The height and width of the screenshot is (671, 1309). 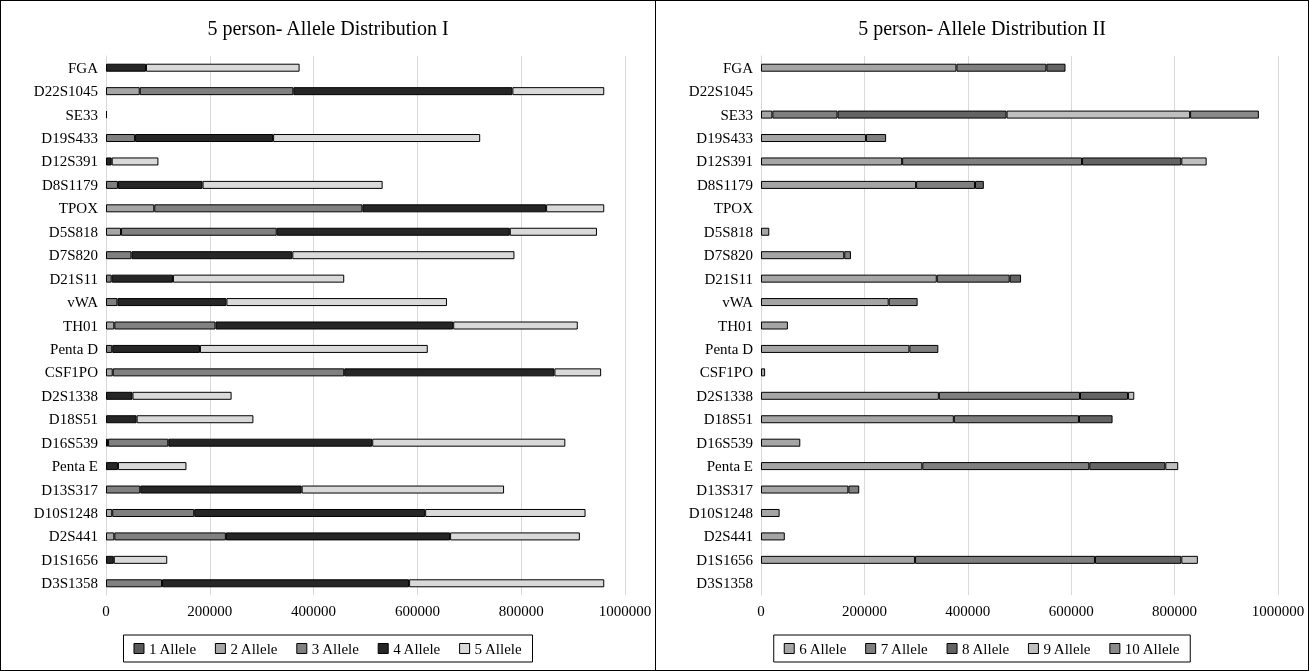 What do you see at coordinates (335, 648) in the screenshot?
I see `legend-label: 3 Allele` at bounding box center [335, 648].